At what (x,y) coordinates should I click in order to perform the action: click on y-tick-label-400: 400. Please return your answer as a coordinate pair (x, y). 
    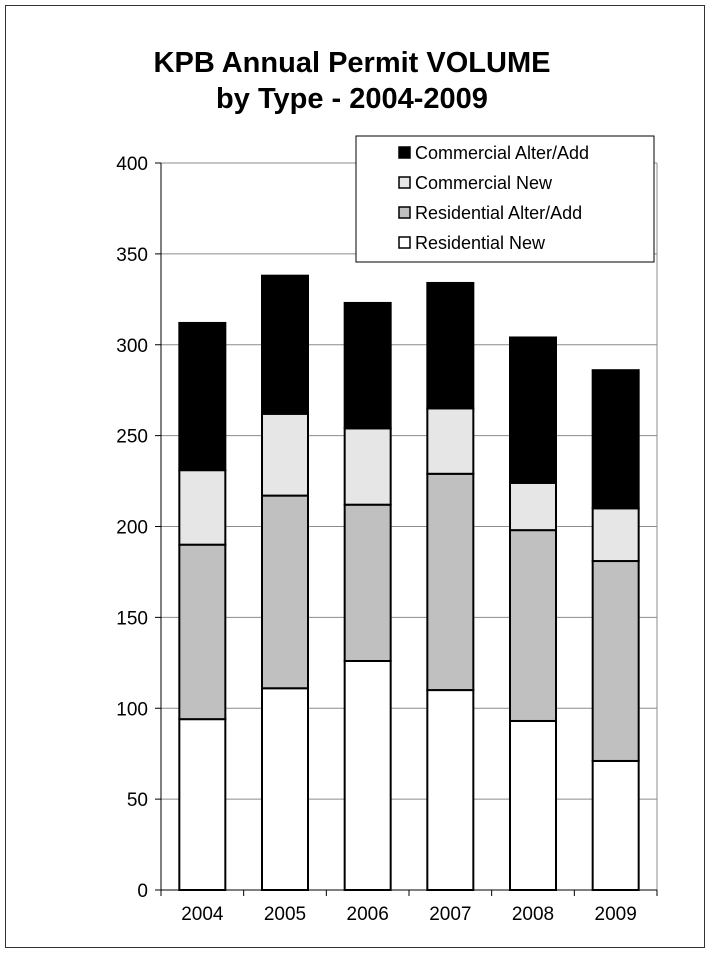
    Looking at the image, I should click on (132, 164).